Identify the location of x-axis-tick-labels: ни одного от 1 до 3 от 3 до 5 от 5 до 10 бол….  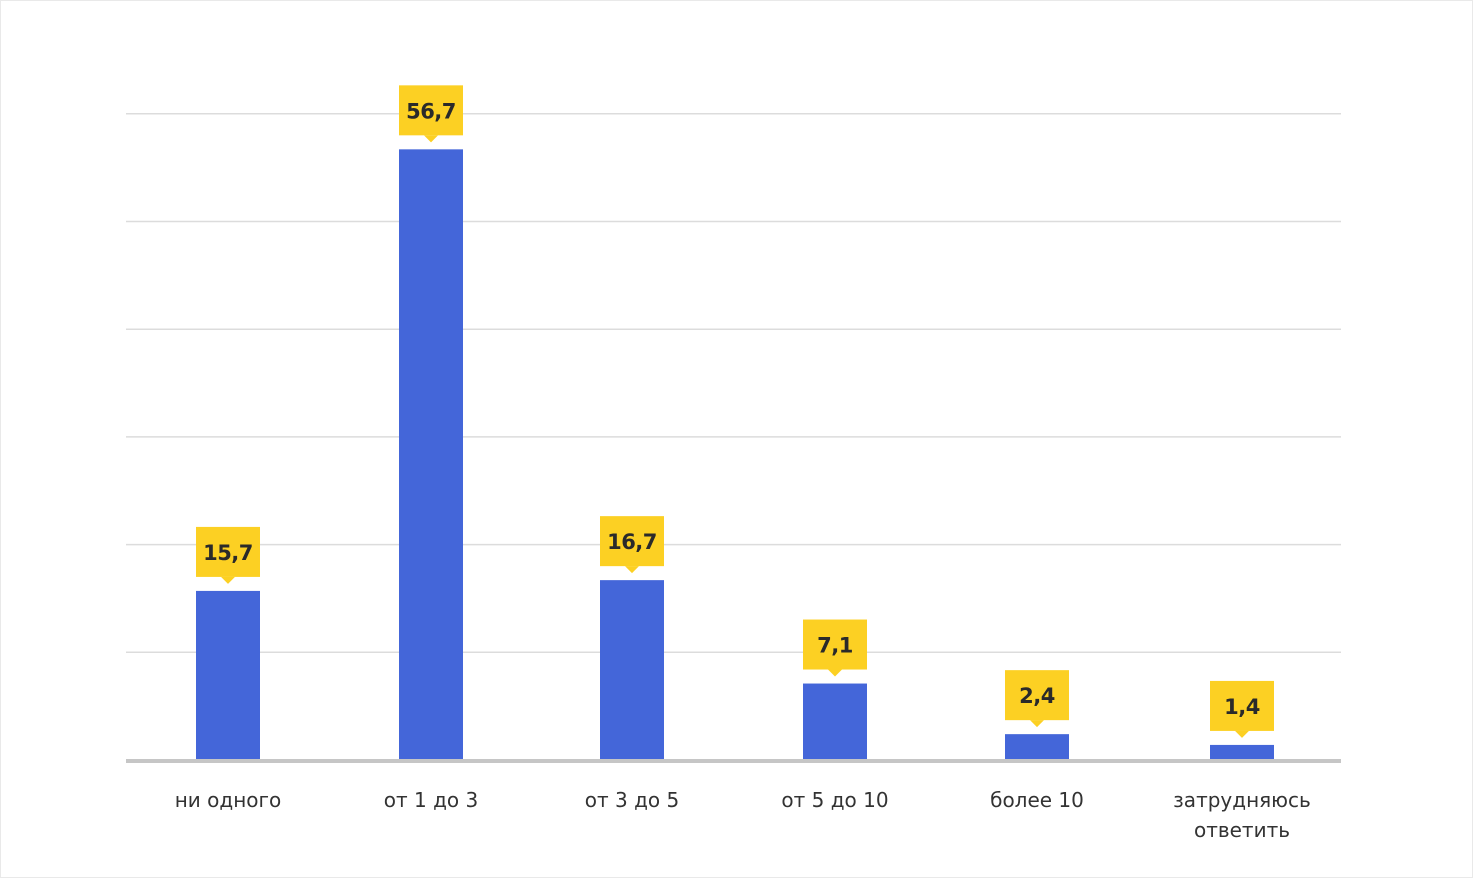
(743, 815).